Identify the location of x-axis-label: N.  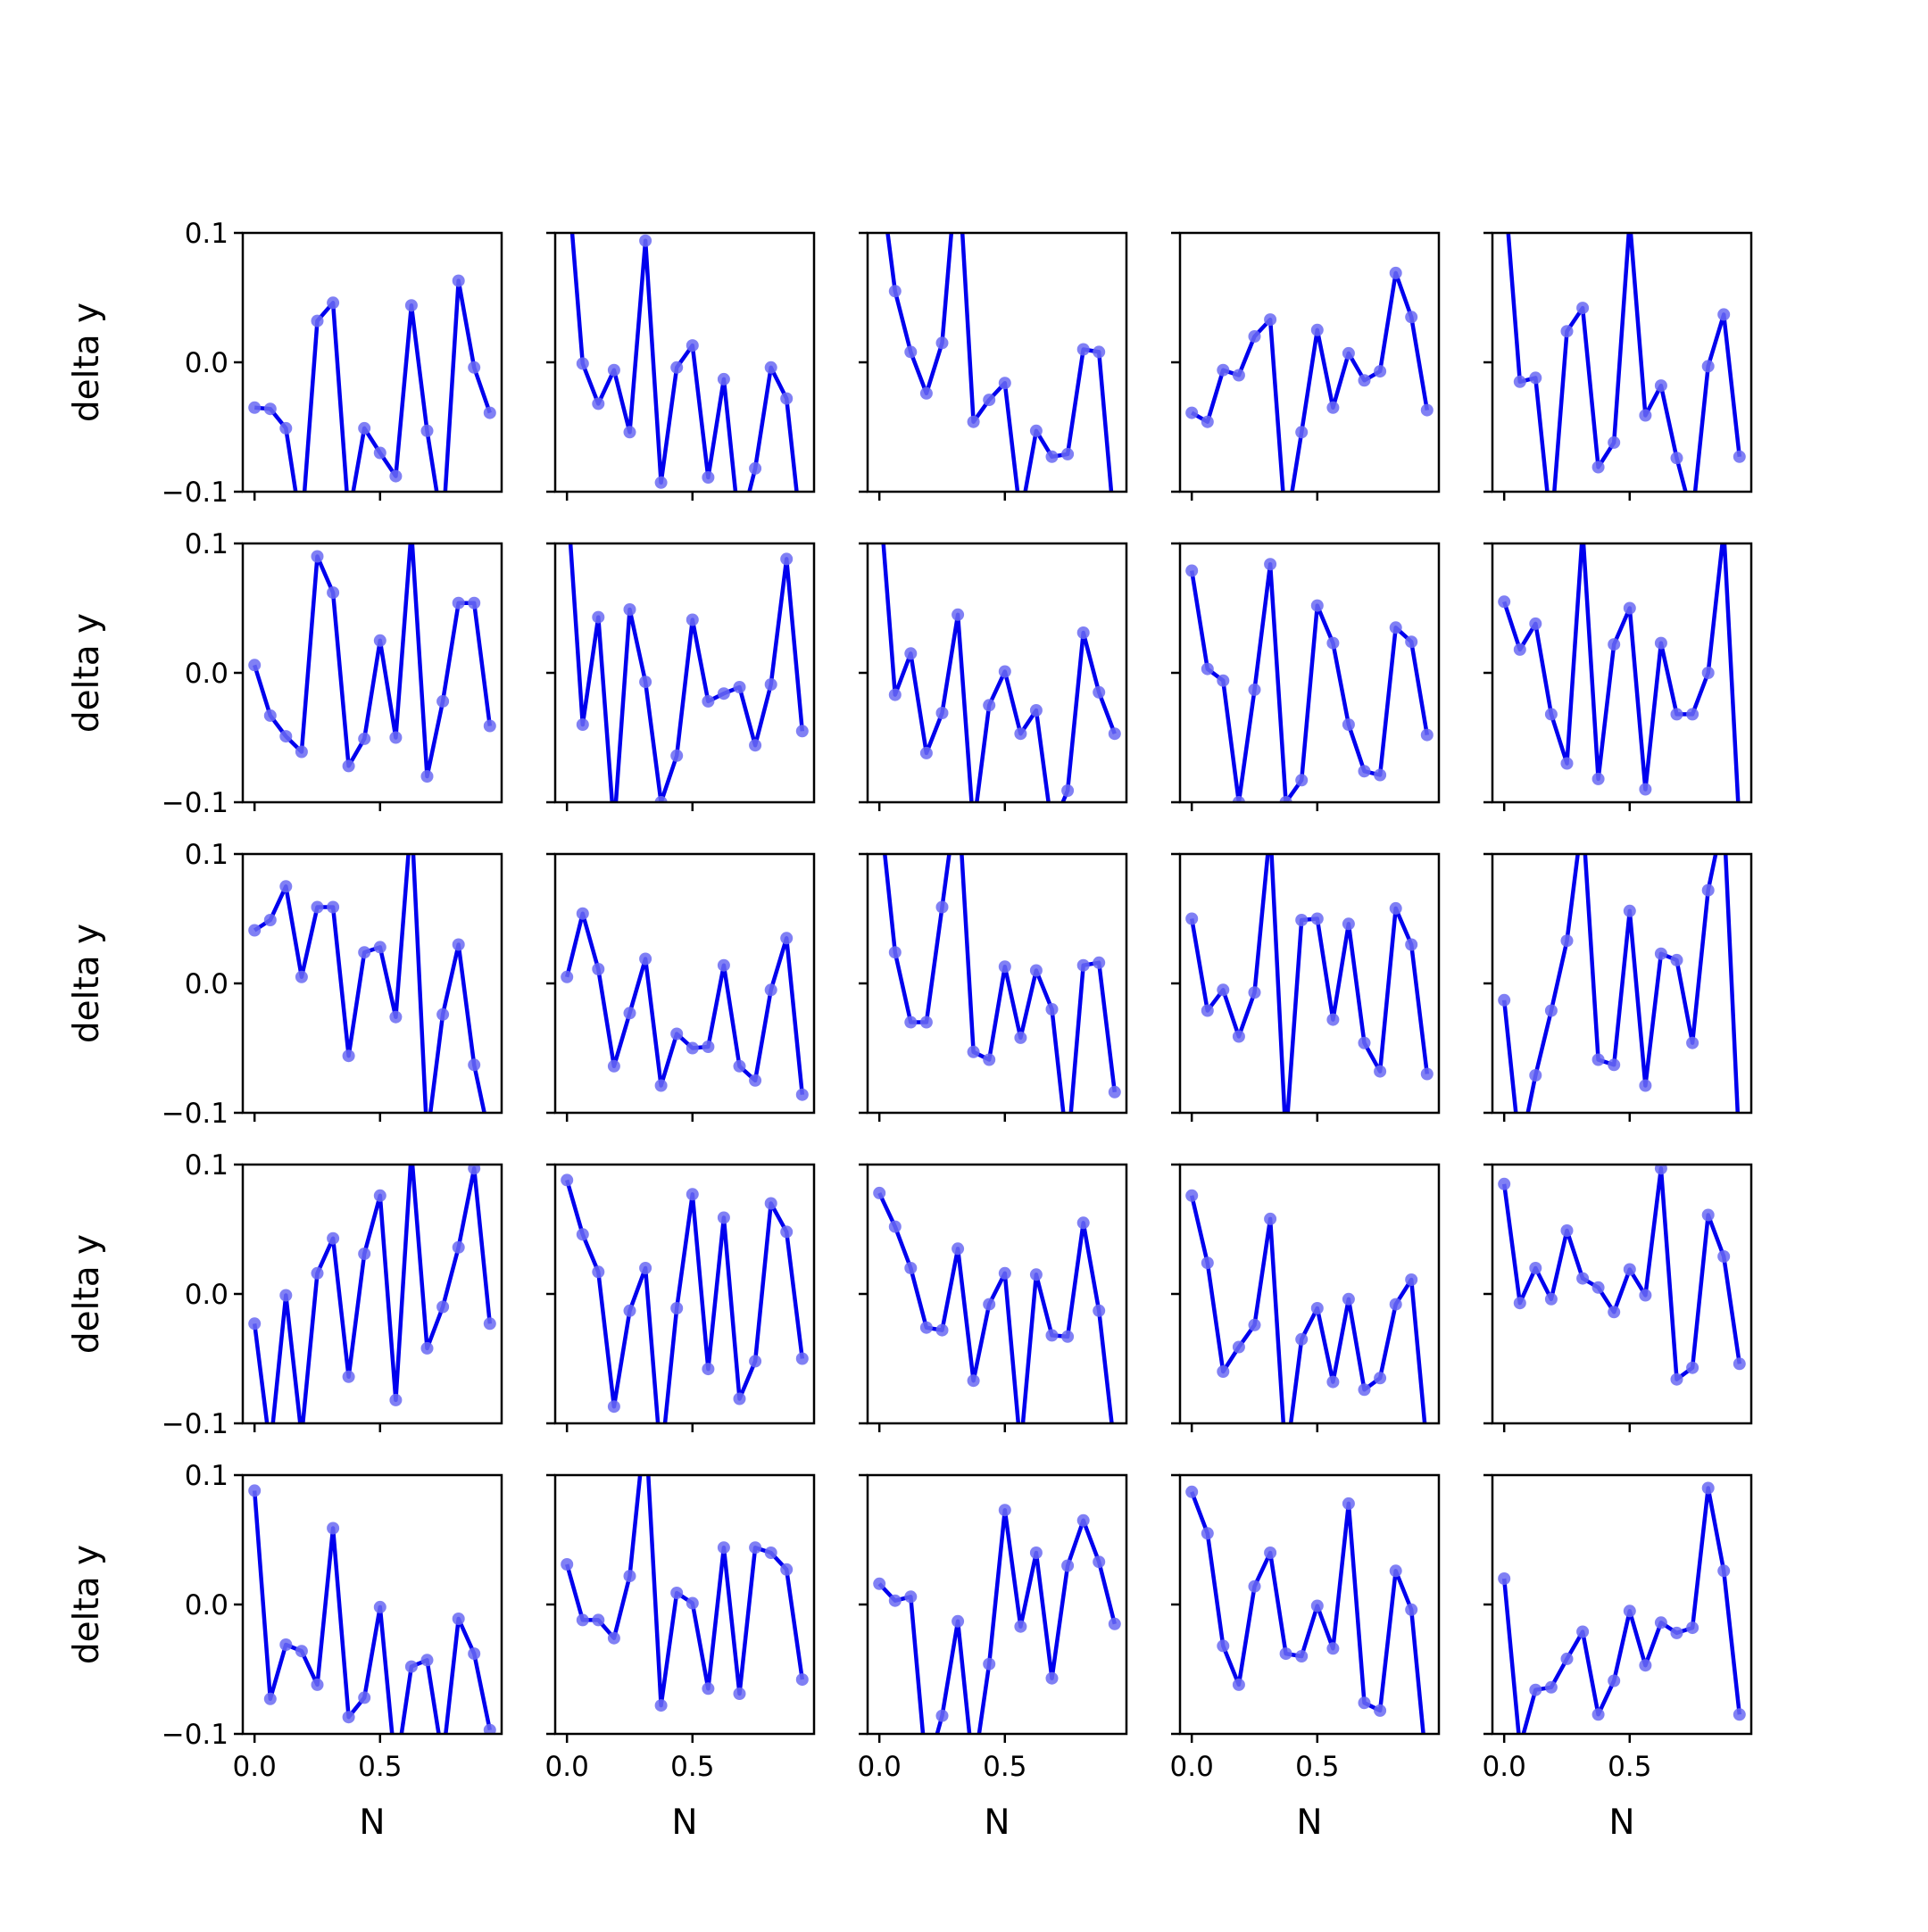
(1621, 1823).